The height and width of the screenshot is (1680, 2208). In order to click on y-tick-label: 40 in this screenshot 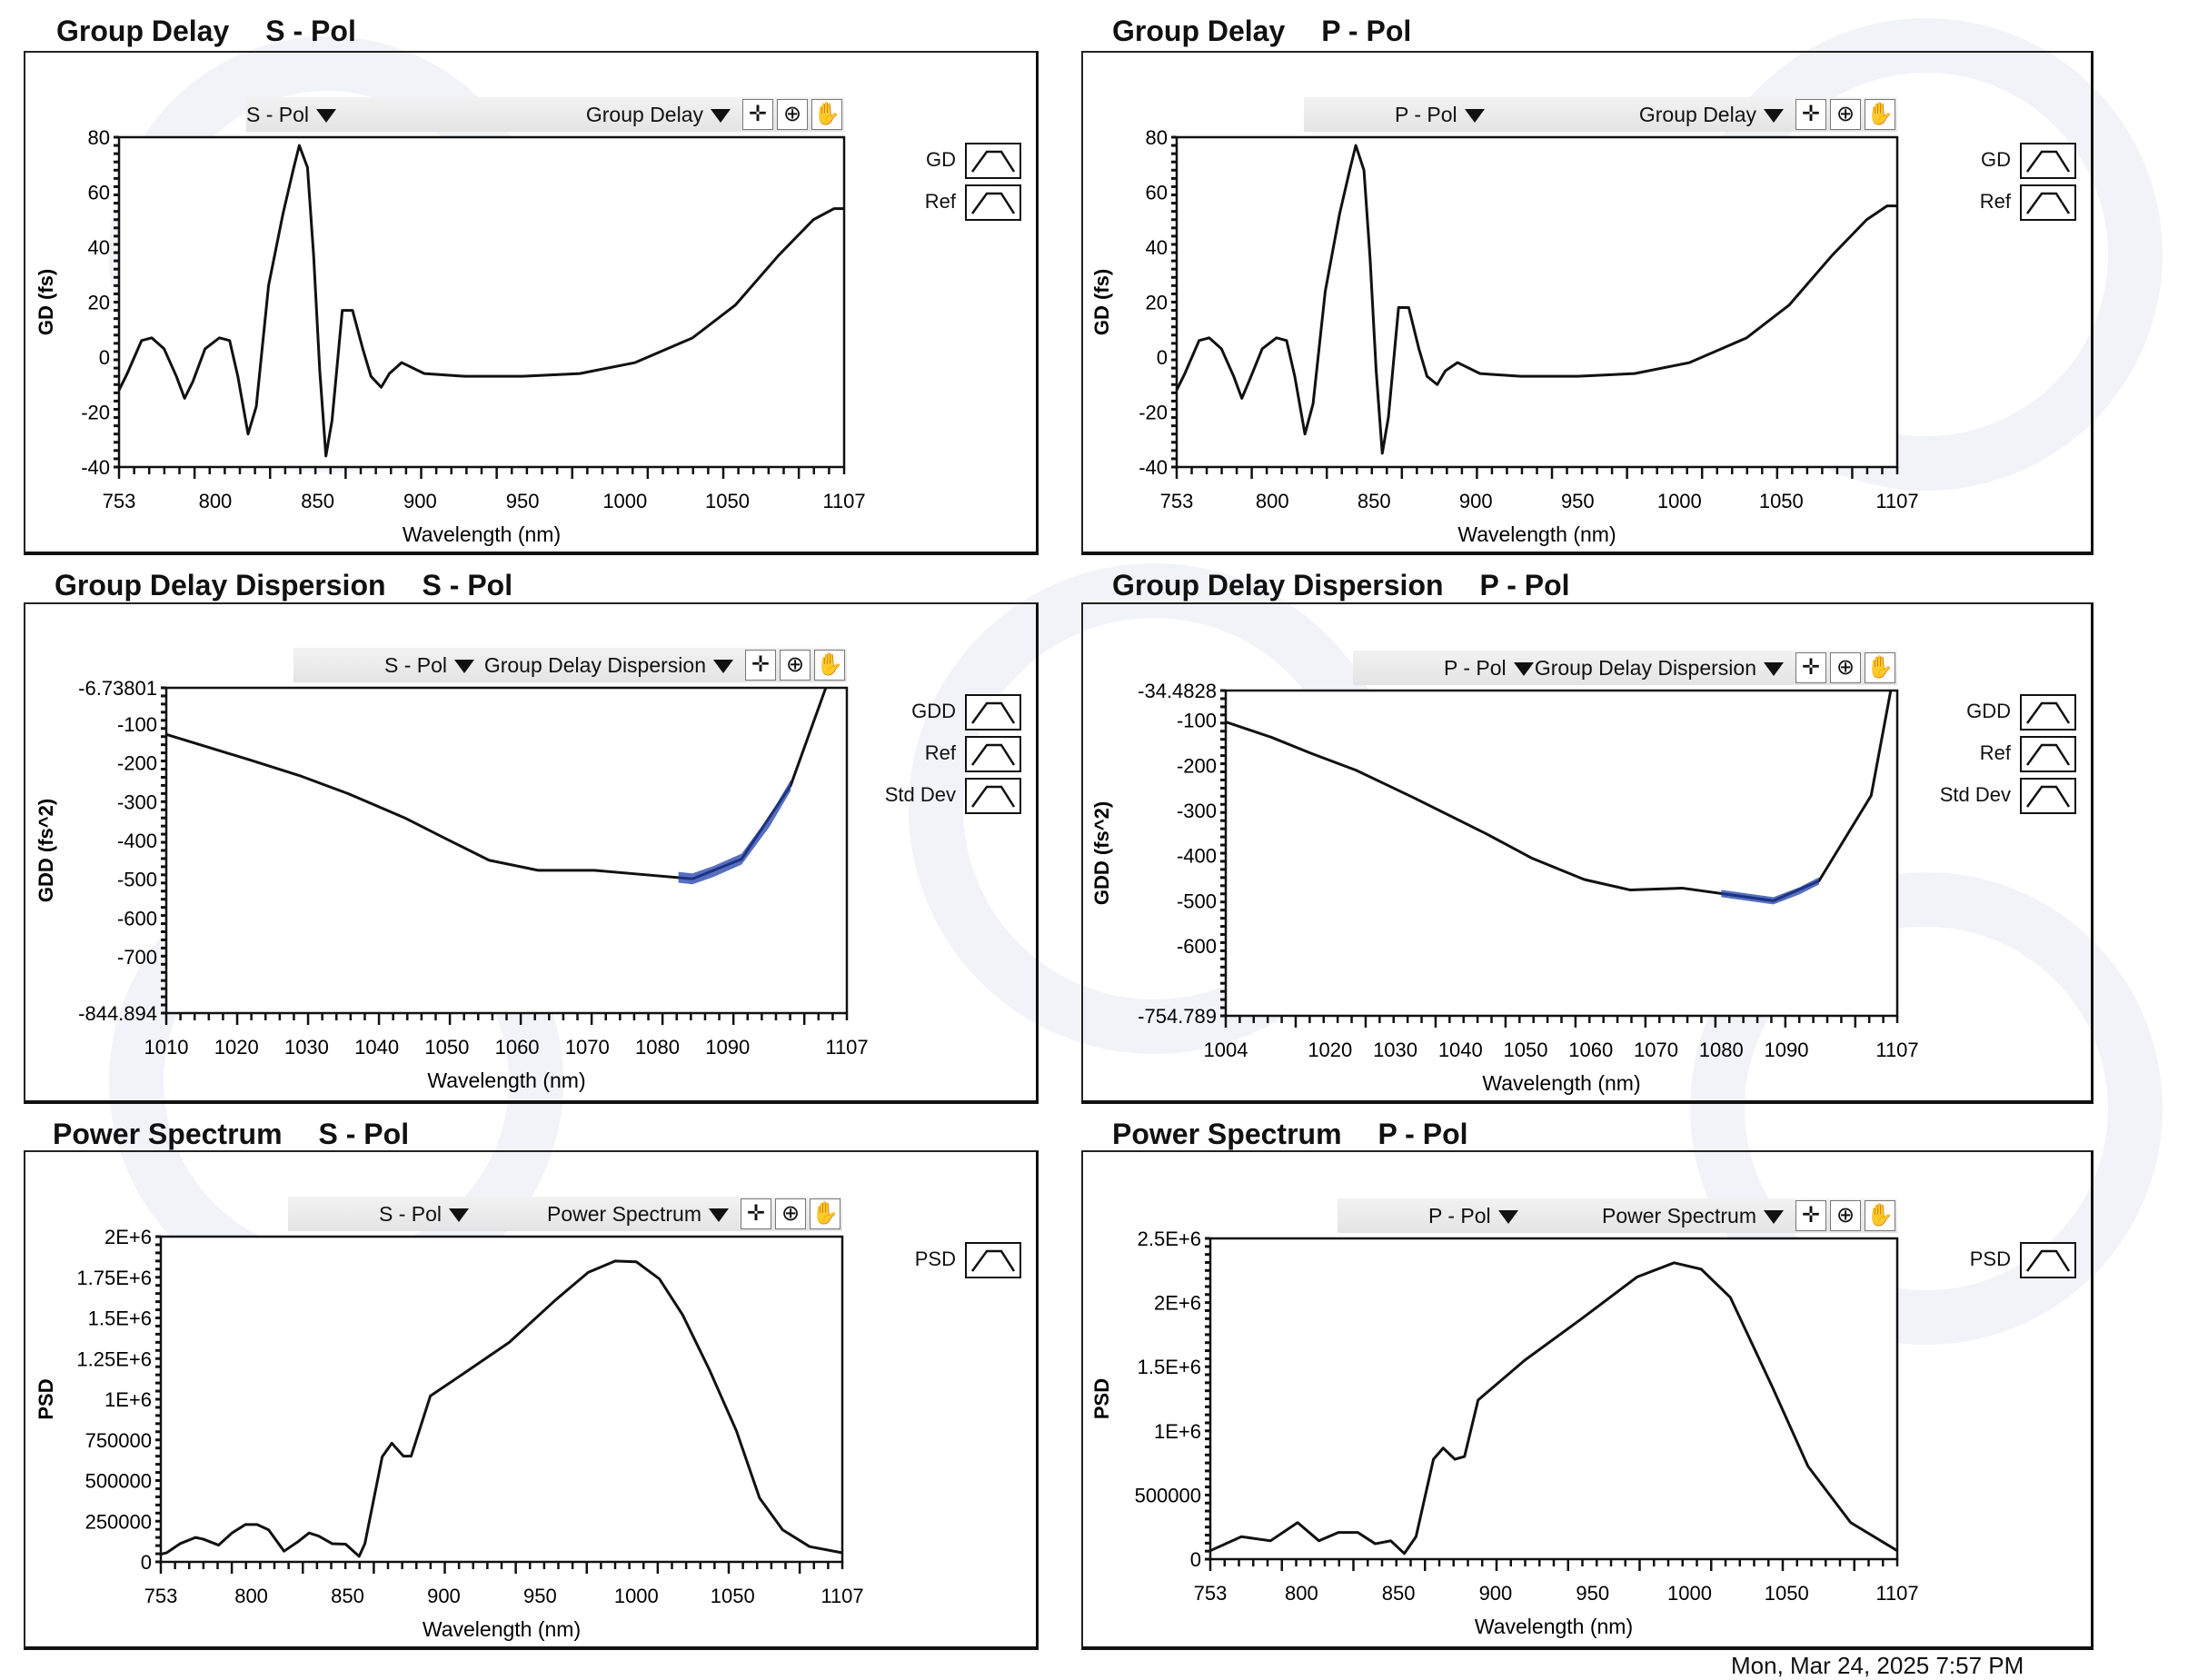, I will do `click(1157, 248)`.